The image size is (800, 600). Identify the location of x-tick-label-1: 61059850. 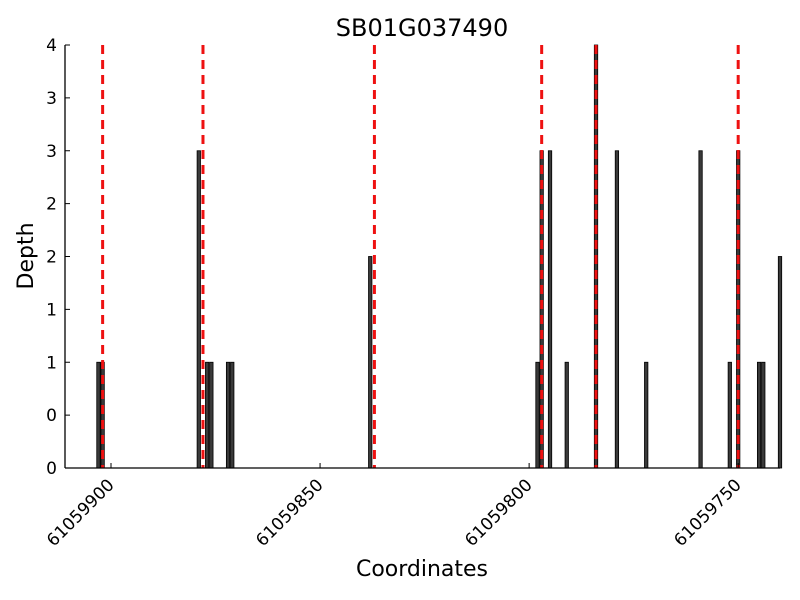
(289, 512).